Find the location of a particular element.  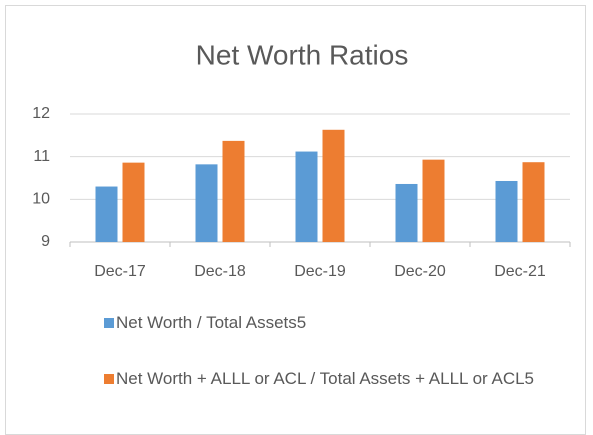

y-tick-label: 12 is located at coordinates (41, 113).